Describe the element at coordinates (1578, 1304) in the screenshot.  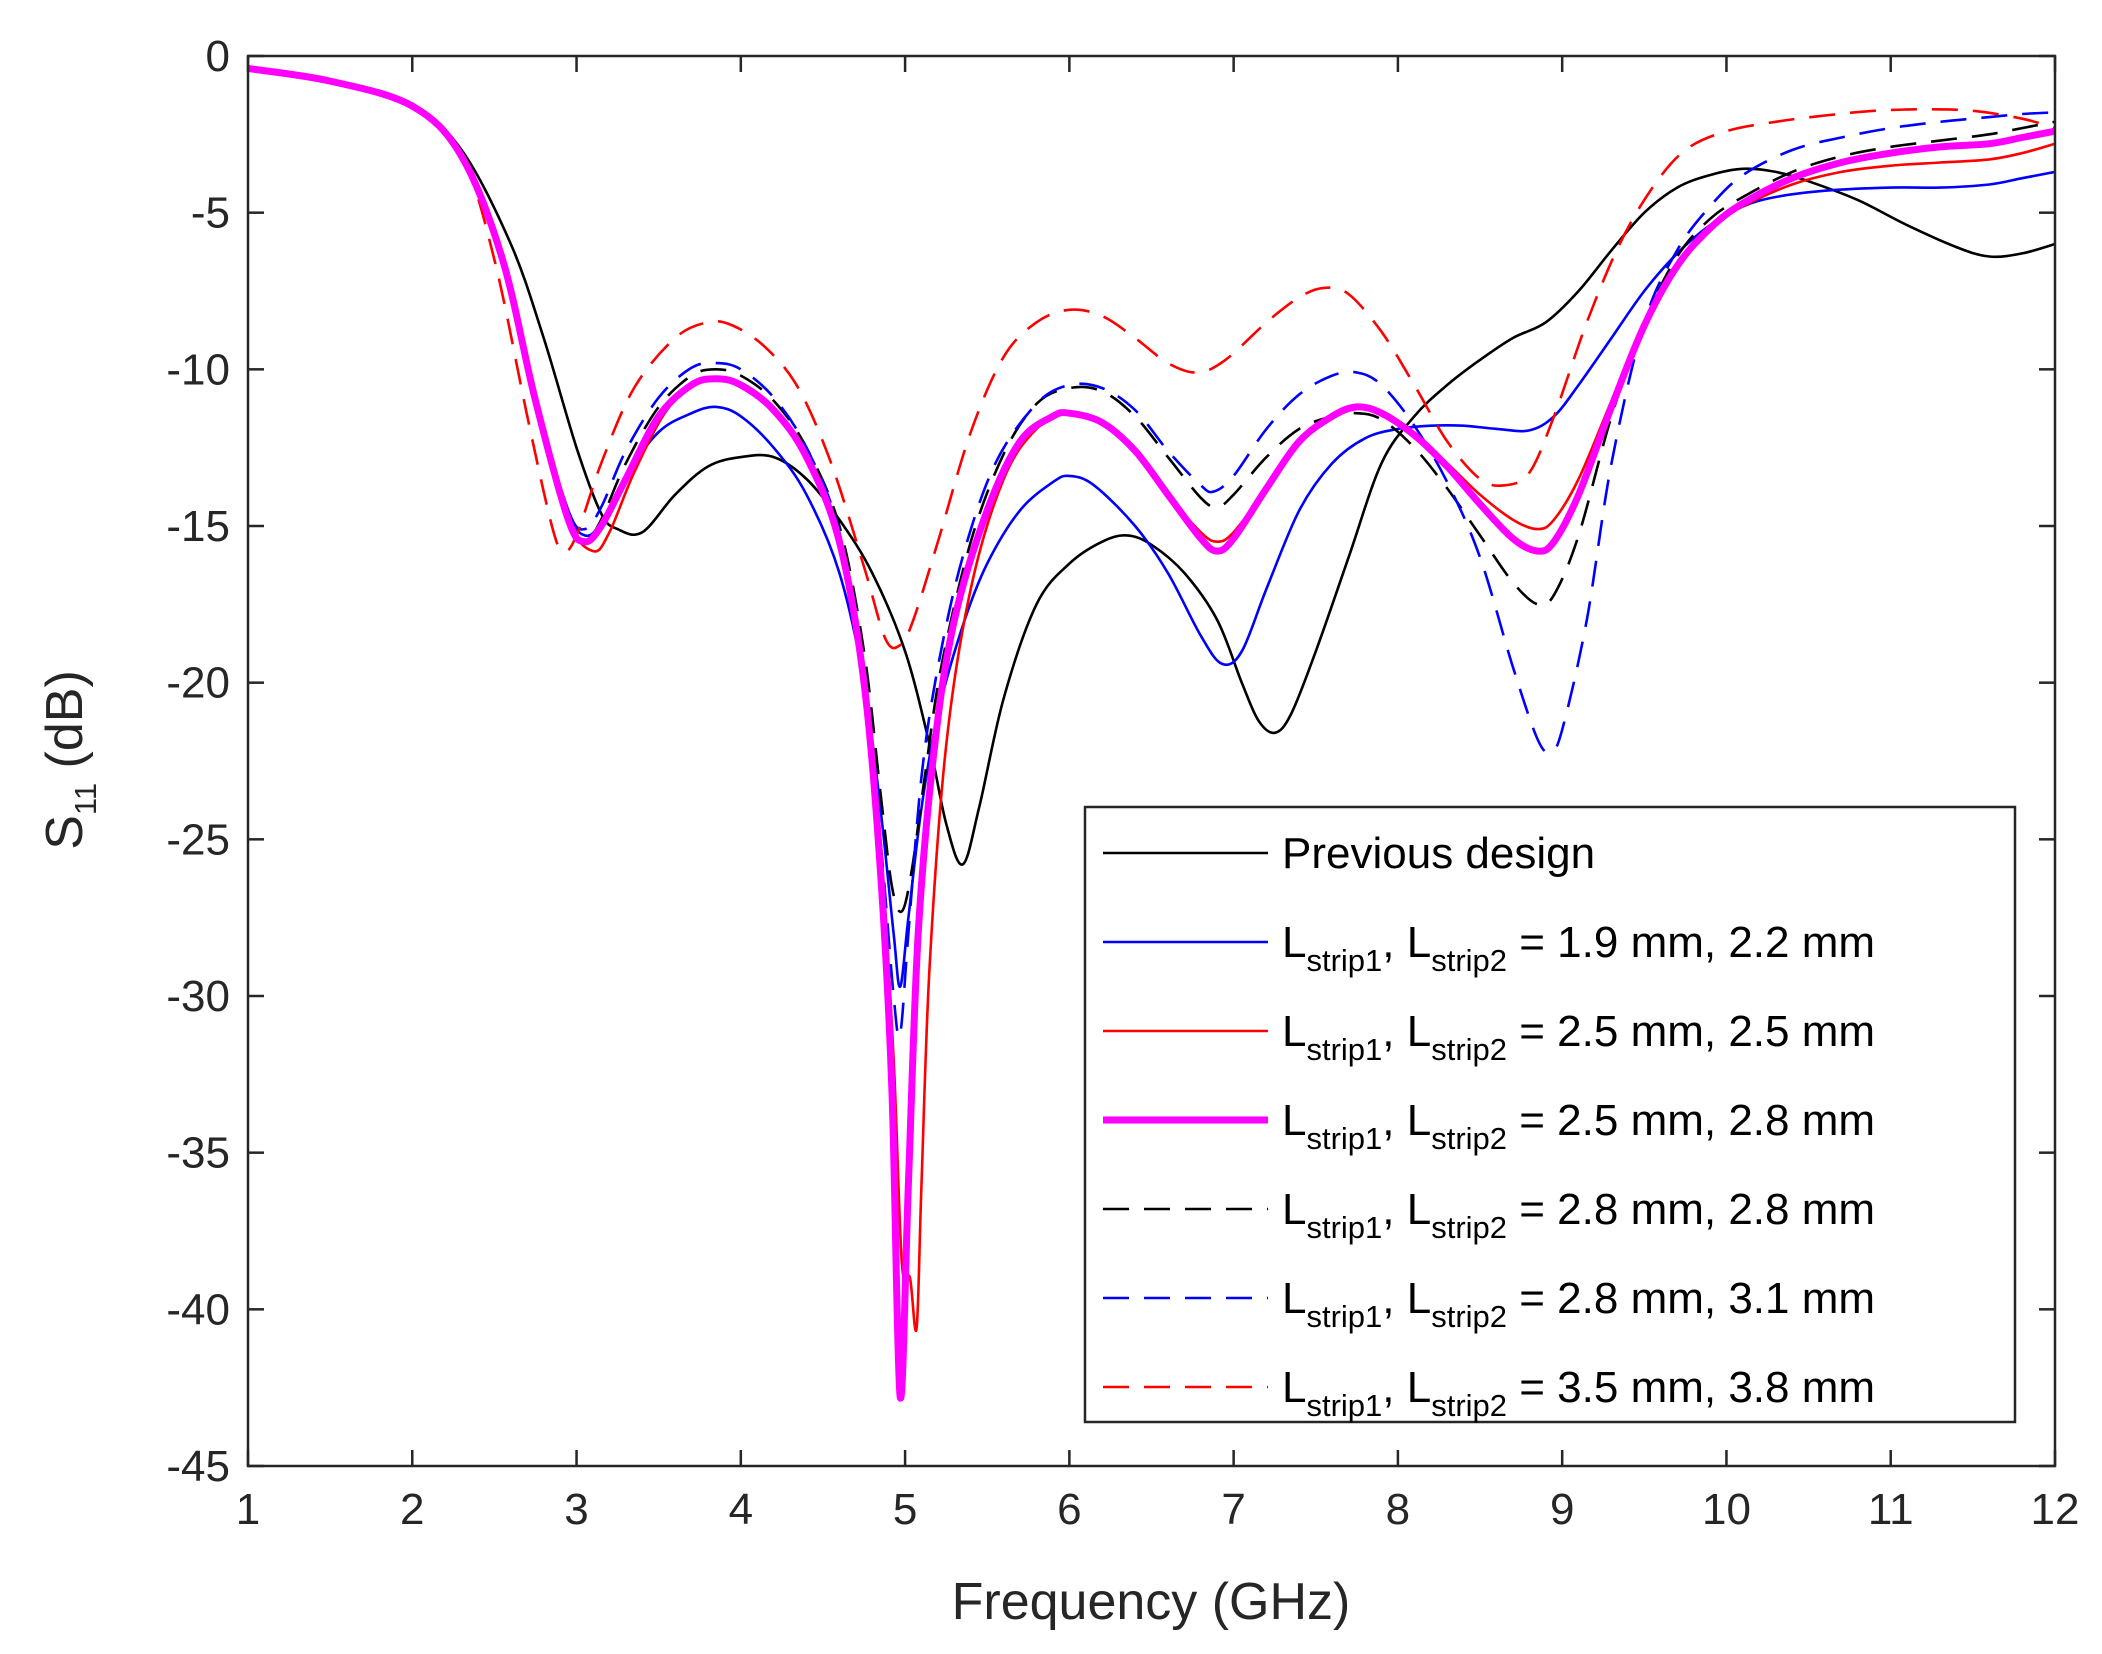
I see `legend-label-lstrip1-lstrip2-2-8-mm-3-1-mm: Lstrip1, Lstrip2 = 2.8 mm, 3.1 mm` at that location.